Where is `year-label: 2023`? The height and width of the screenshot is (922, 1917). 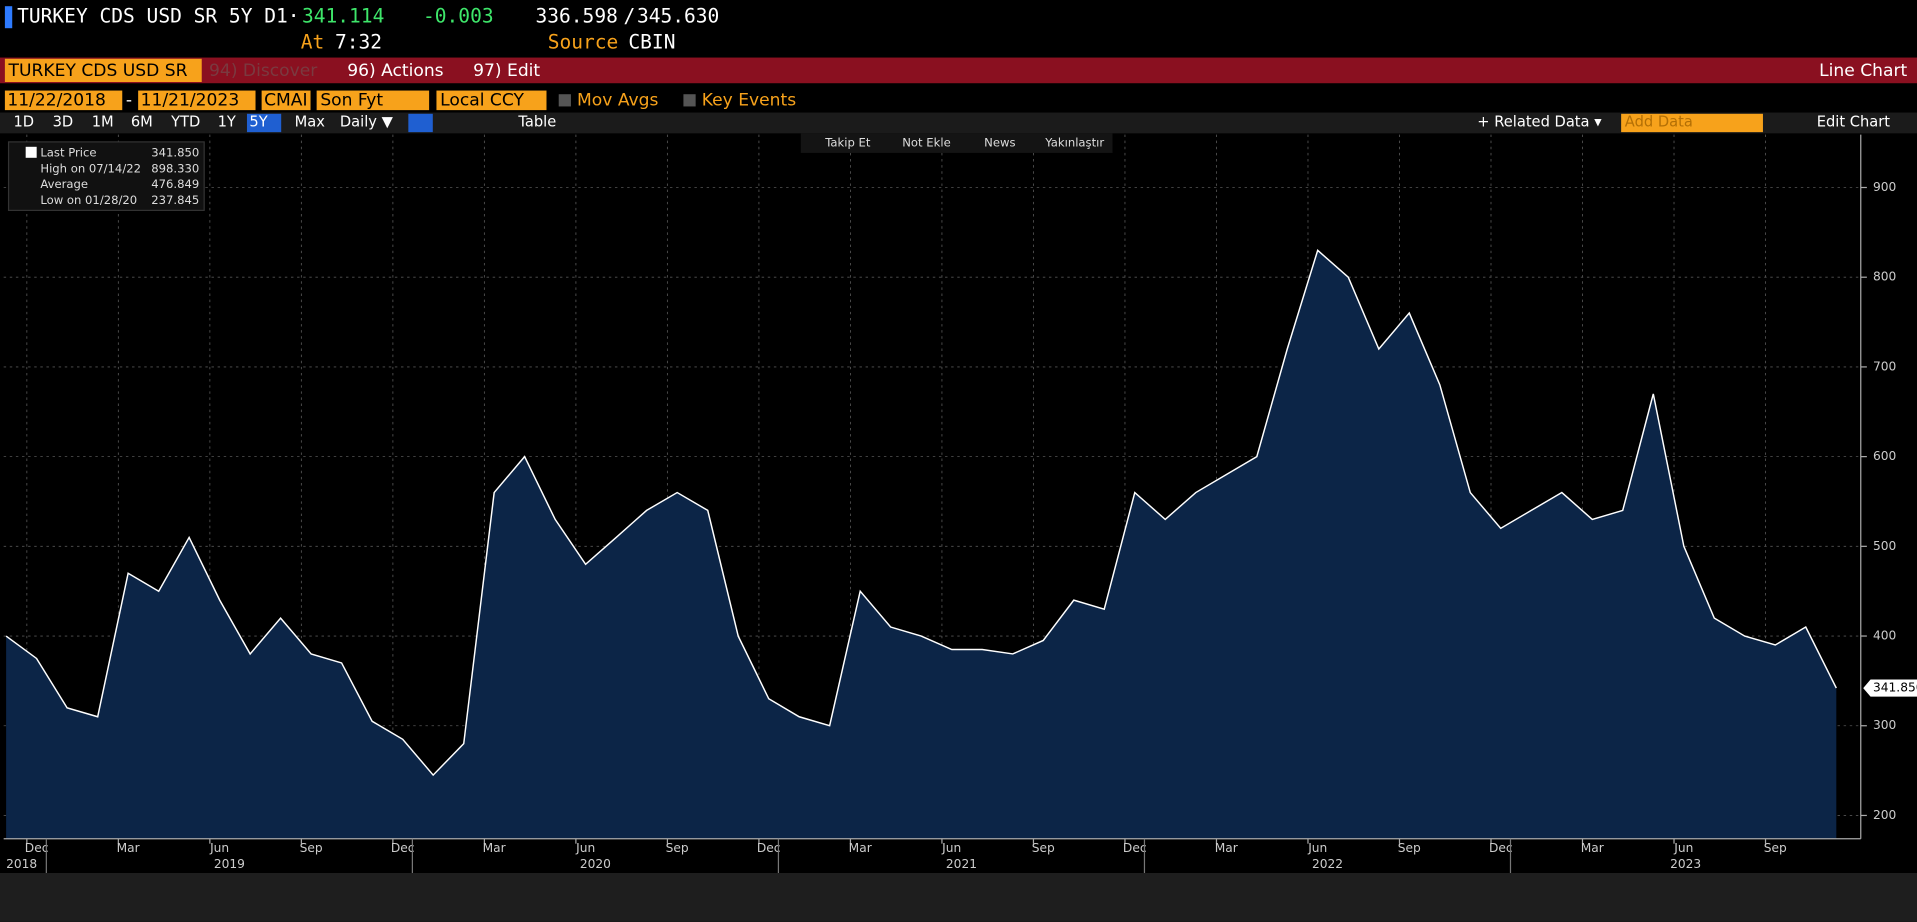 year-label: 2023 is located at coordinates (1685, 864).